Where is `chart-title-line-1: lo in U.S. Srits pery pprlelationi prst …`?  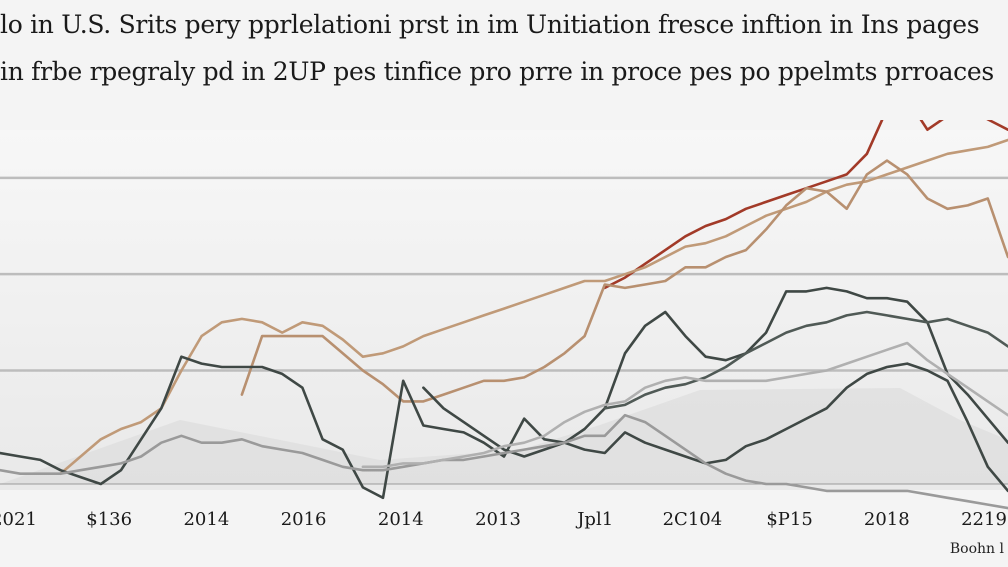
chart-title-line-1: lo in U.S. Srits pery pprlelationi prst … is located at coordinates (490, 24).